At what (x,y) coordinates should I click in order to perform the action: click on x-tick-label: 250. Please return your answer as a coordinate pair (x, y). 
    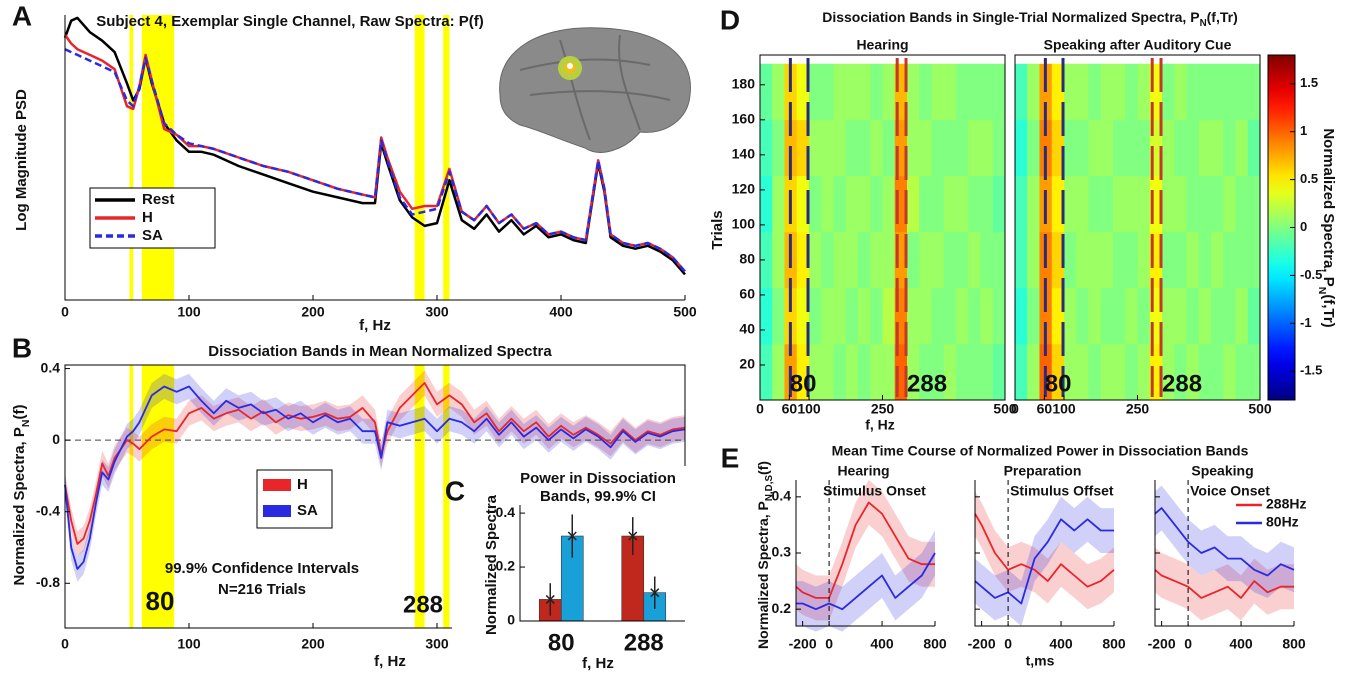
    Looking at the image, I should click on (1138, 409).